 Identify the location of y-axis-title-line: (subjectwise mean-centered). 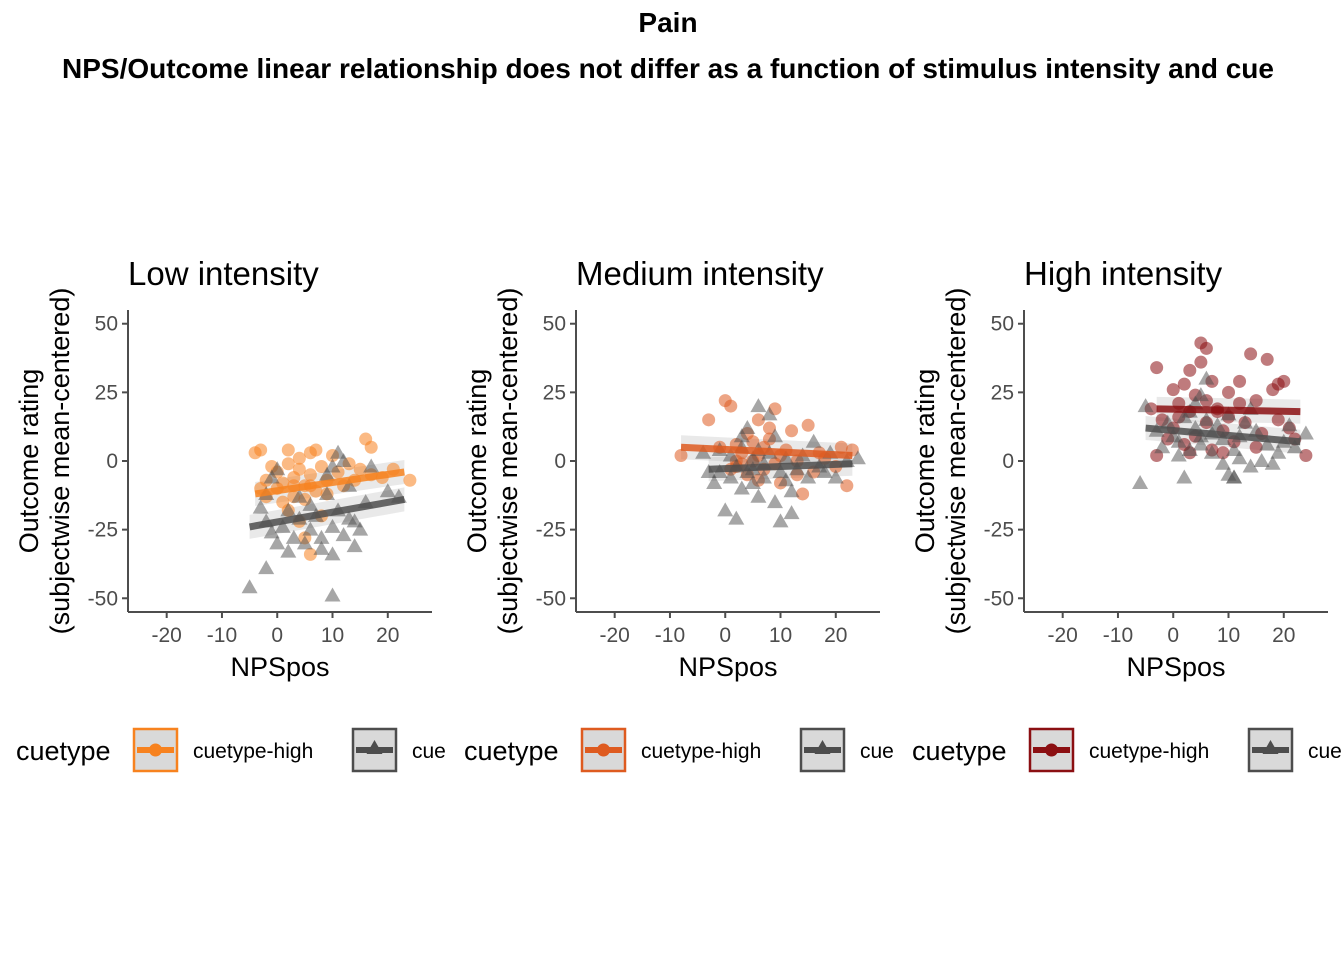
(956, 461).